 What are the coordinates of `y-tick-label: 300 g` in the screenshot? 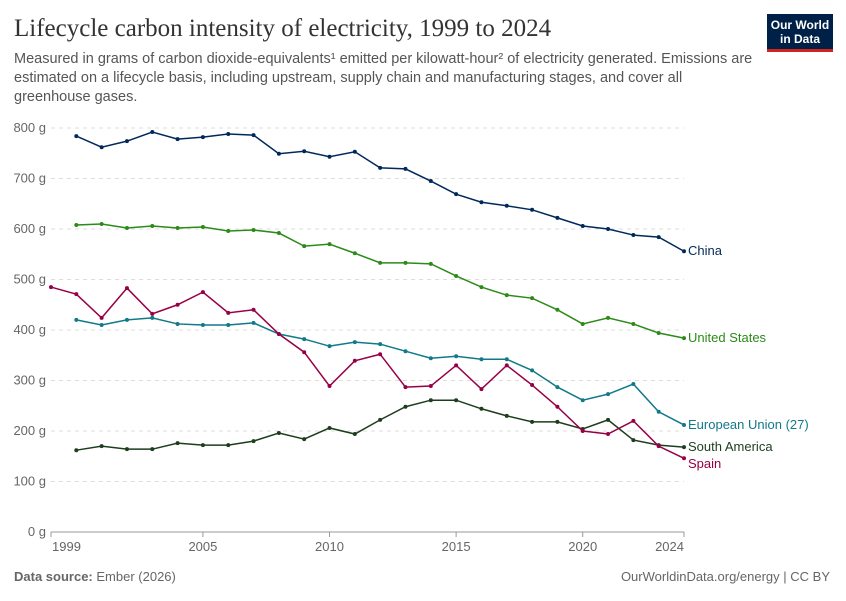 It's located at (29, 380).